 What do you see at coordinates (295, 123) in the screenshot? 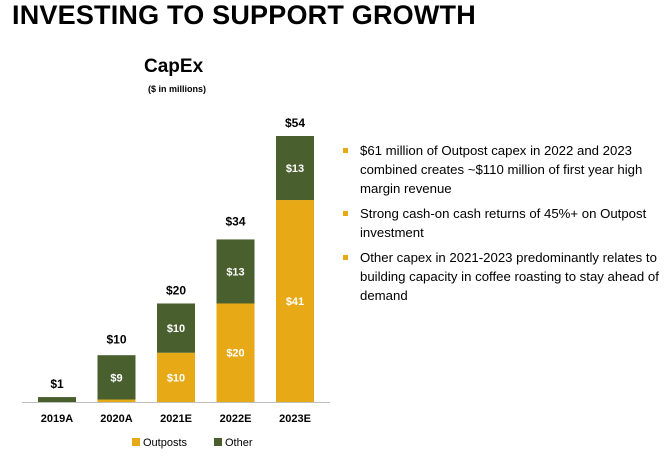
I see `total-label-2023E: $54` at bounding box center [295, 123].